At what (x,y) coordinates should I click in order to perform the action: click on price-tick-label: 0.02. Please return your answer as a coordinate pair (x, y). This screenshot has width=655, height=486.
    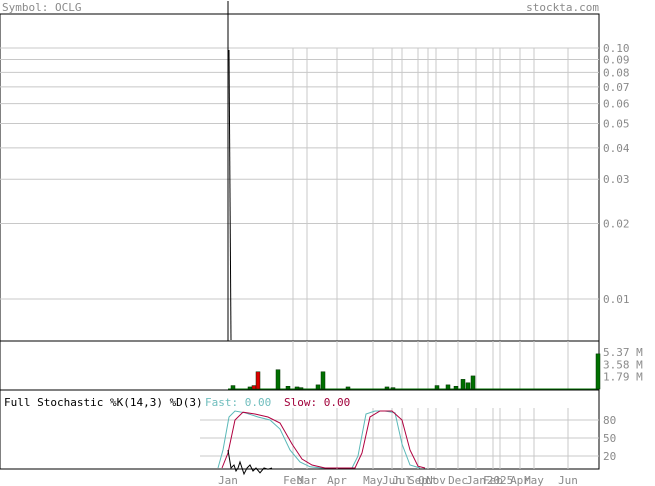
    Looking at the image, I should click on (616, 223).